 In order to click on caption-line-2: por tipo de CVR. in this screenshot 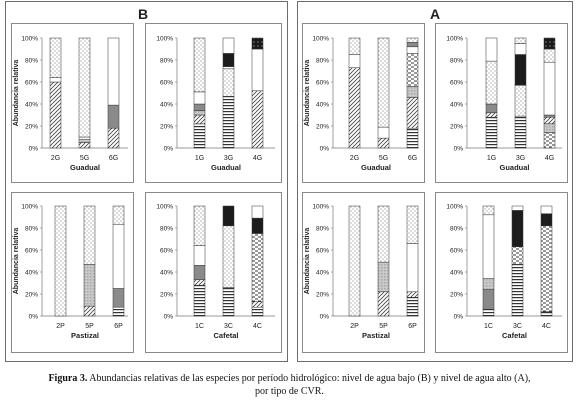, I will do `click(289, 391)`.